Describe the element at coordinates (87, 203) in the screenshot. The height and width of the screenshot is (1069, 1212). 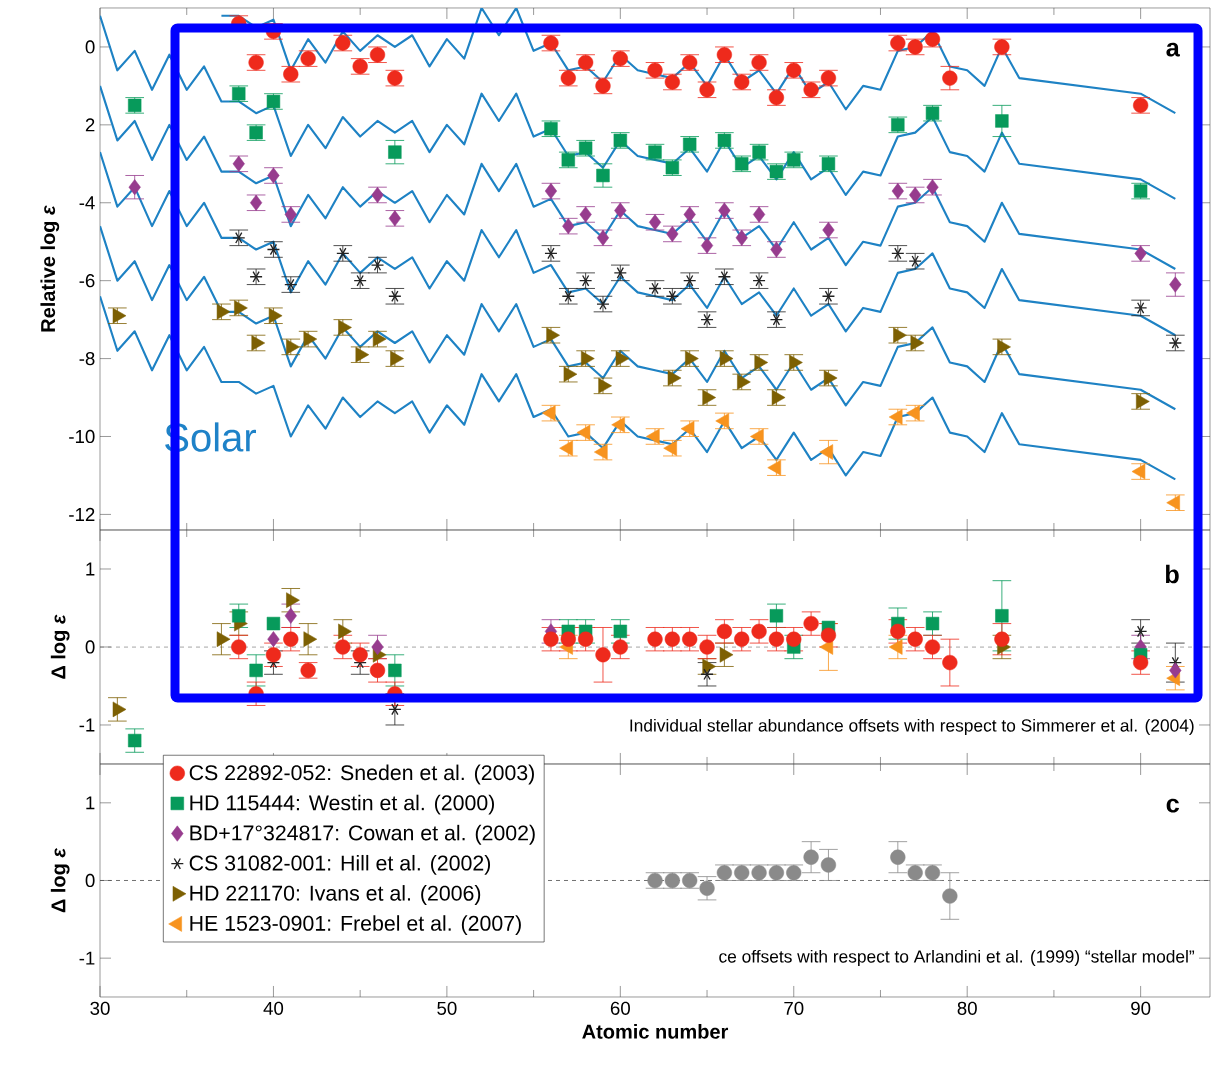
I see `y-tick-label: -4` at that location.